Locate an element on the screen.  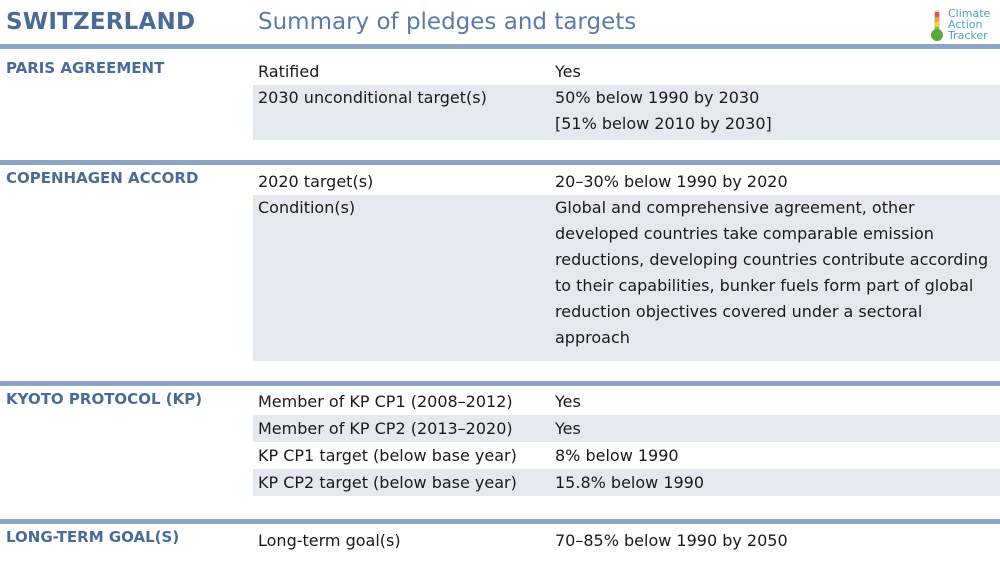
table-row: Ratified Yes is located at coordinates (626, 72).